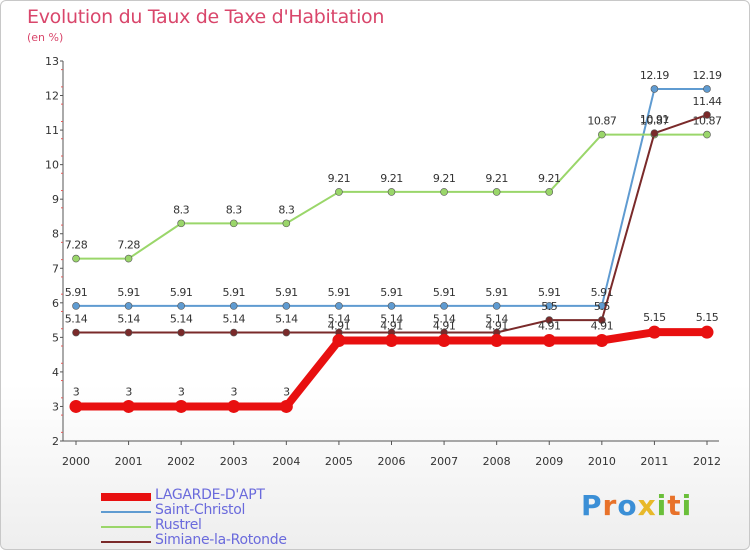  I want to click on y-tick-label: 8, so click(55, 234).